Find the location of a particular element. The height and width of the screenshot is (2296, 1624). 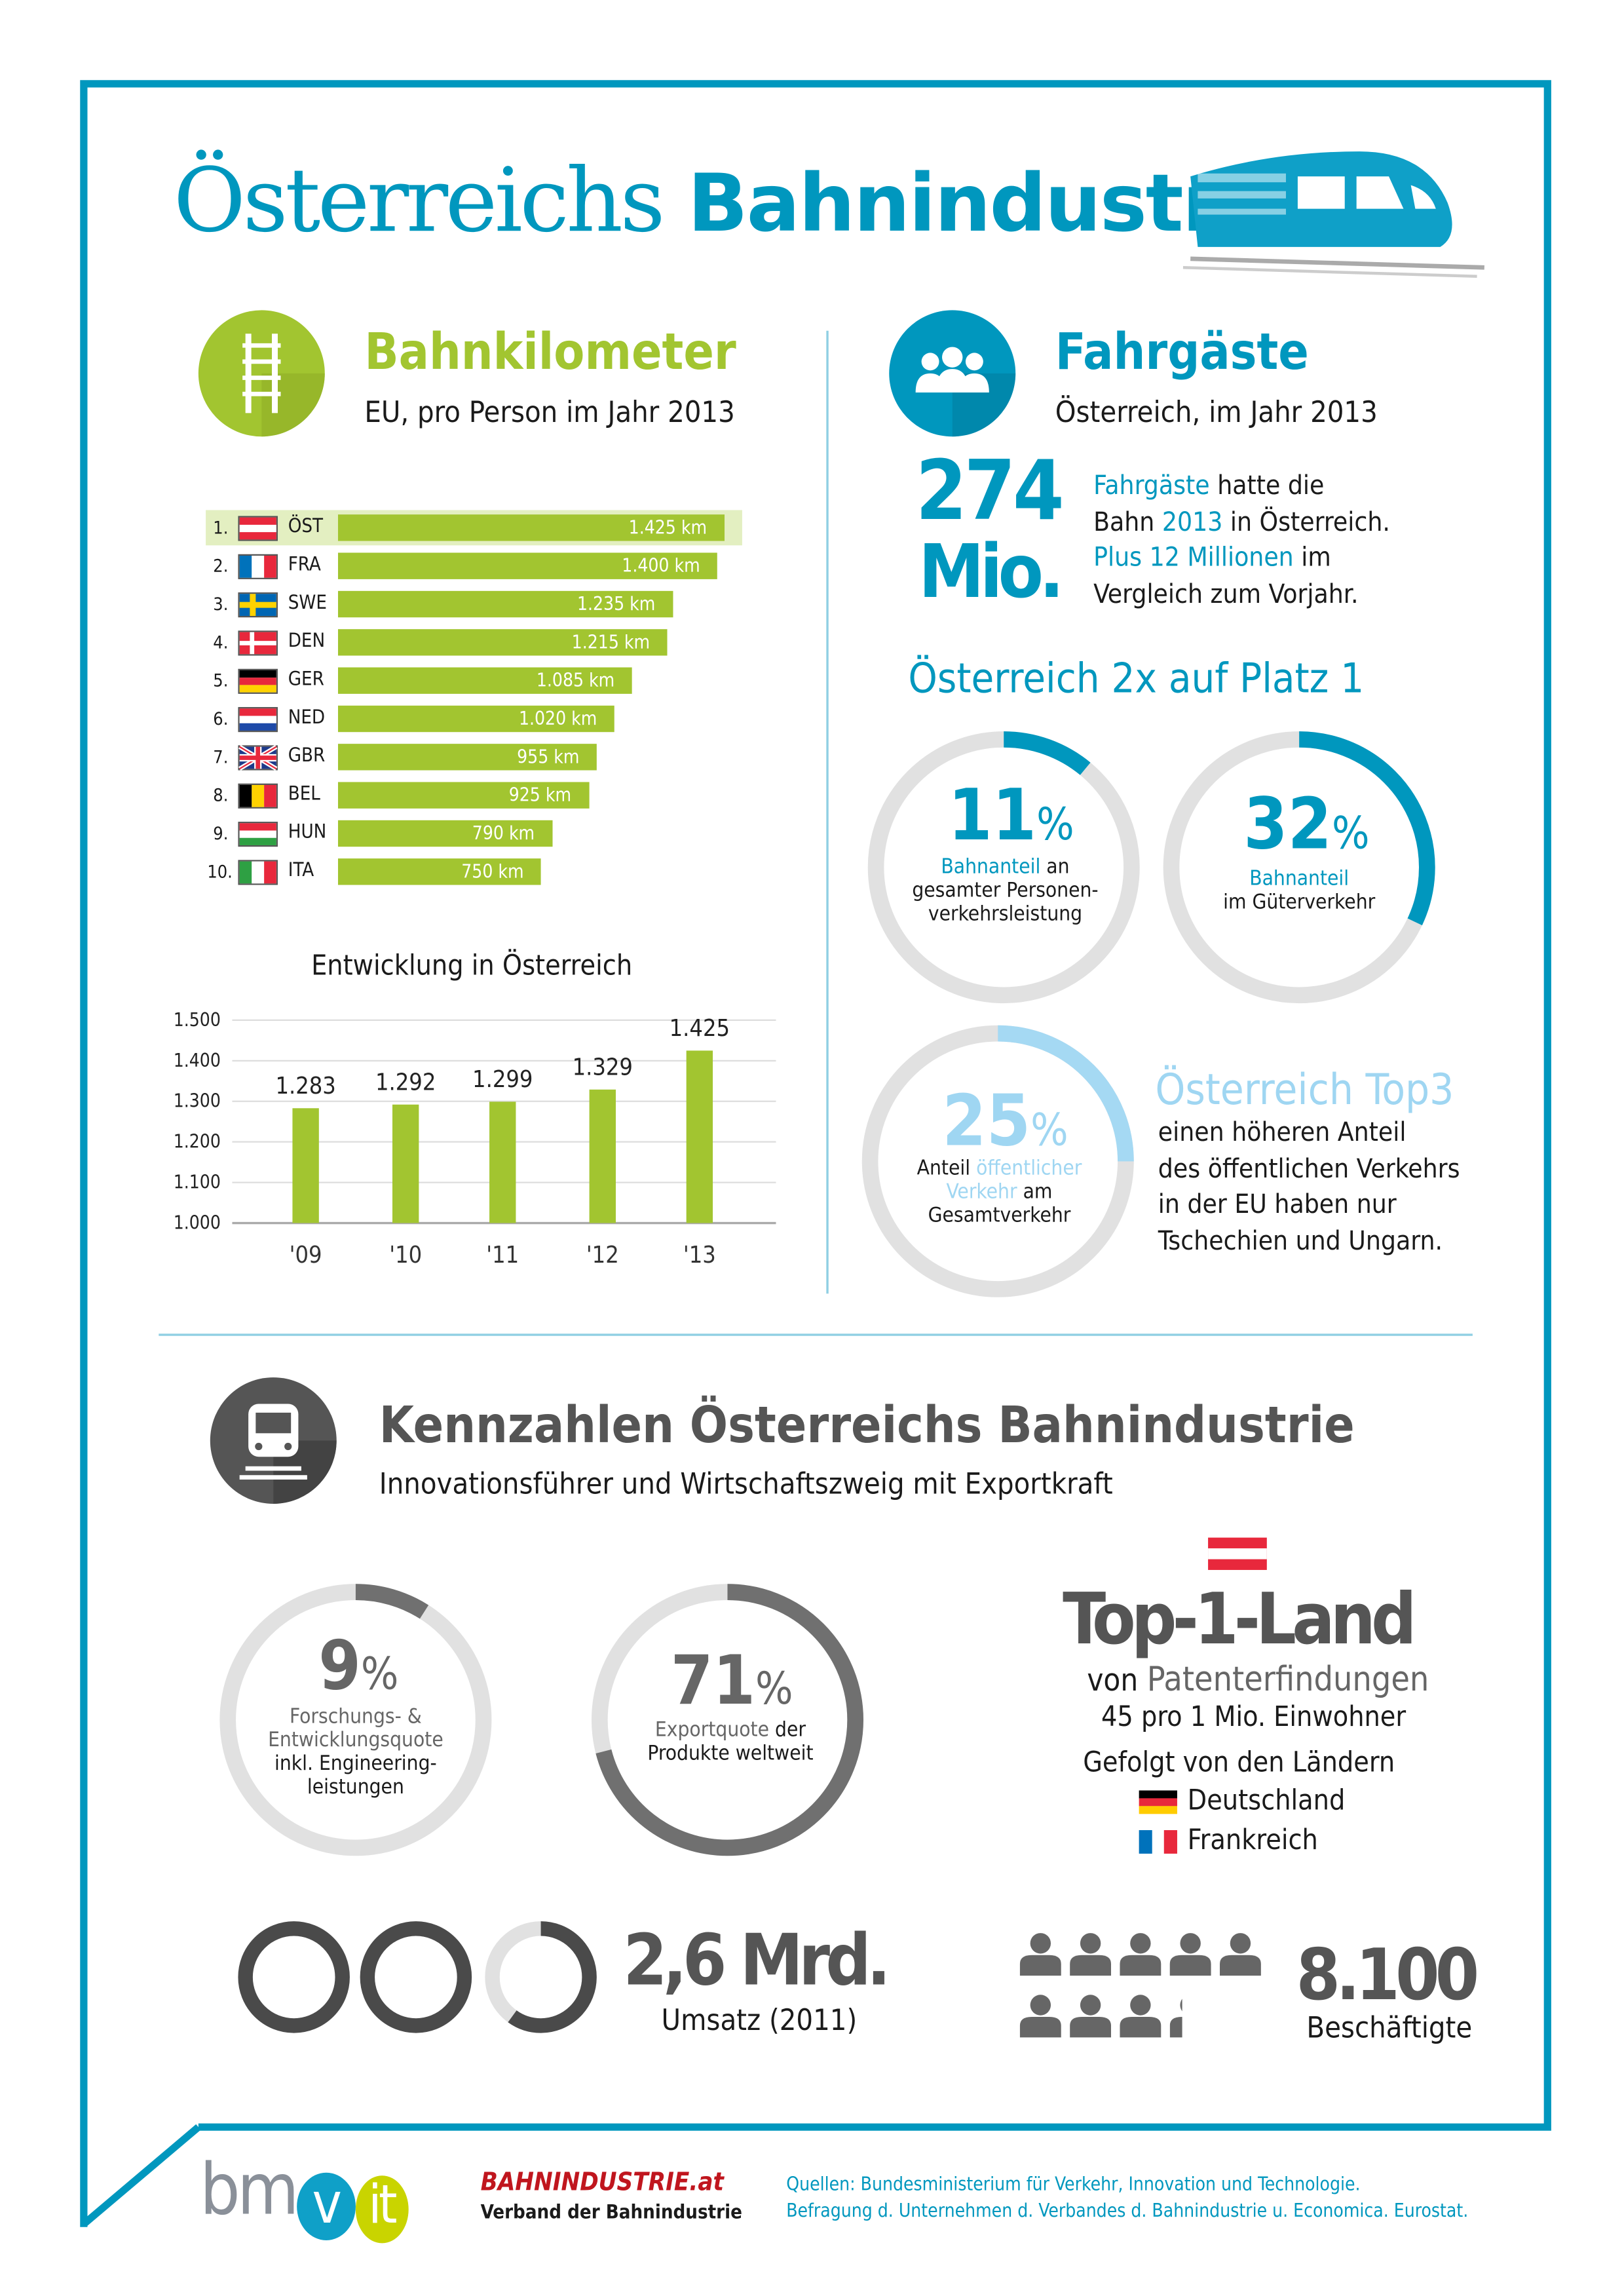

ring-32-label: Bahnanteil im Güterverkehr is located at coordinates (1299, 891).